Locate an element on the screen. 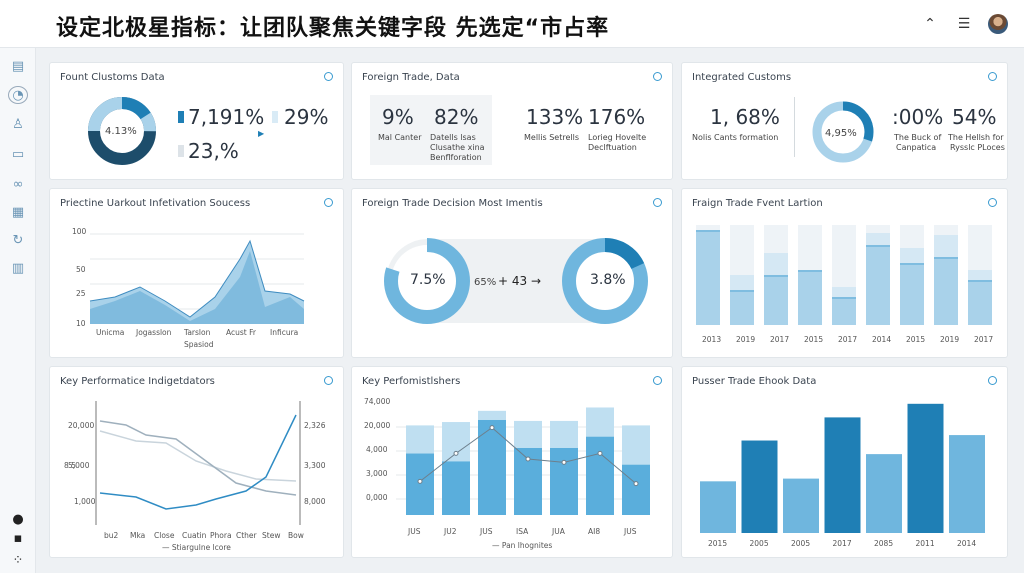  sidebar: ▤ ◔ ♙ ▭ ∞ ▦ ↻ ▥ ● ▪ ⁘ is located at coordinates (18, 310).